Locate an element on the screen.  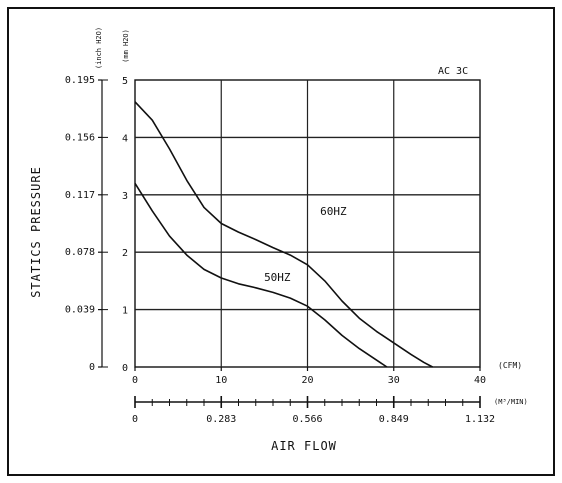
y-mm-tick-label: 5 is located at coordinates (125, 81).